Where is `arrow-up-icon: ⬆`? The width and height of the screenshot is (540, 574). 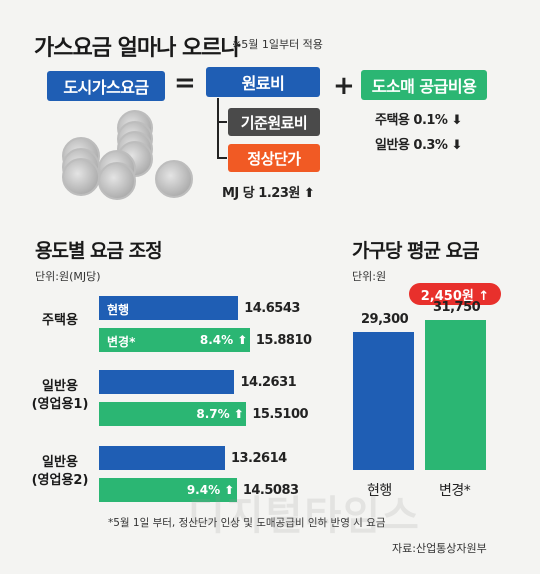 arrow-up-icon: ⬆ is located at coordinates (309, 193).